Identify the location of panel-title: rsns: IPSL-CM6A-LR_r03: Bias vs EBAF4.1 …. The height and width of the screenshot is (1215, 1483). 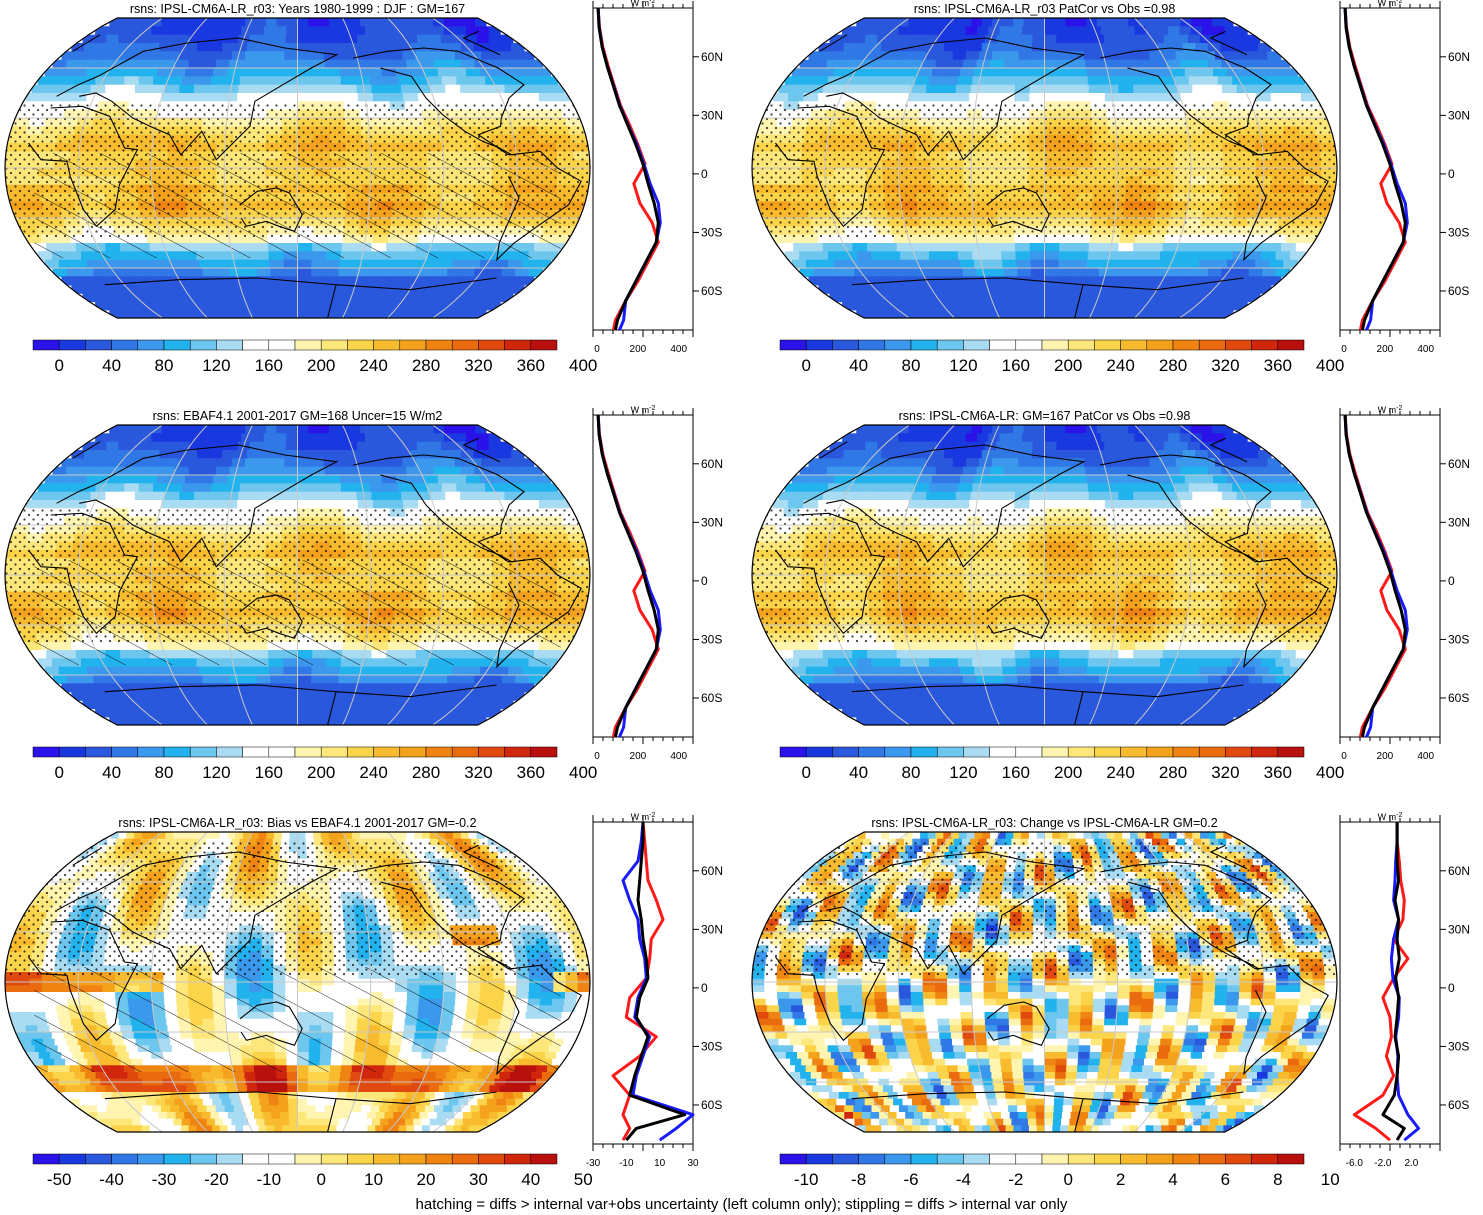
(297, 823).